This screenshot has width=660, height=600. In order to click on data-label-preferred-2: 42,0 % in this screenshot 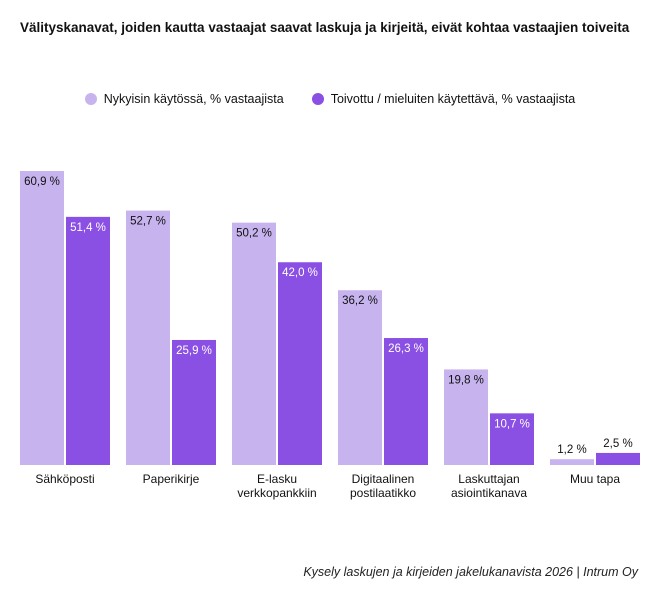, I will do `click(300, 273)`.